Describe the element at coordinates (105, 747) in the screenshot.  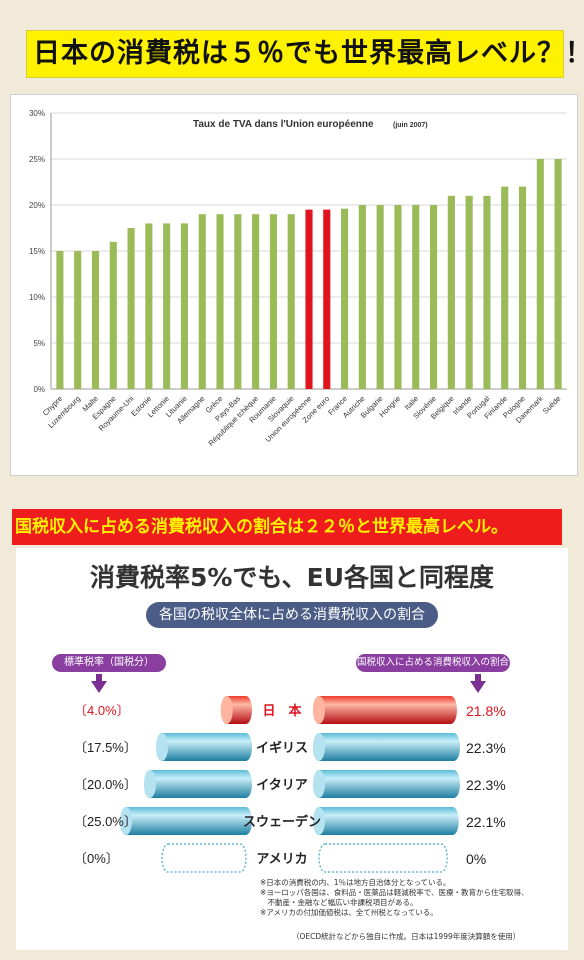
I see `rate-label: 〔17.5%〕` at that location.